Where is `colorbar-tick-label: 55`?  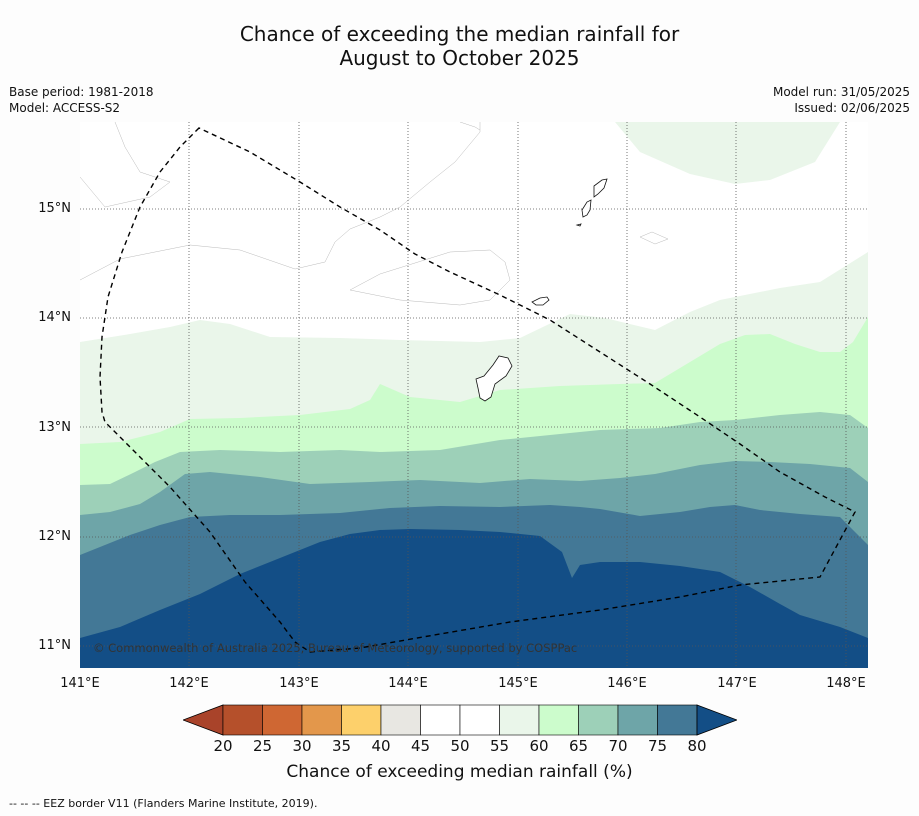
colorbar-tick-label: 55 is located at coordinates (499, 746).